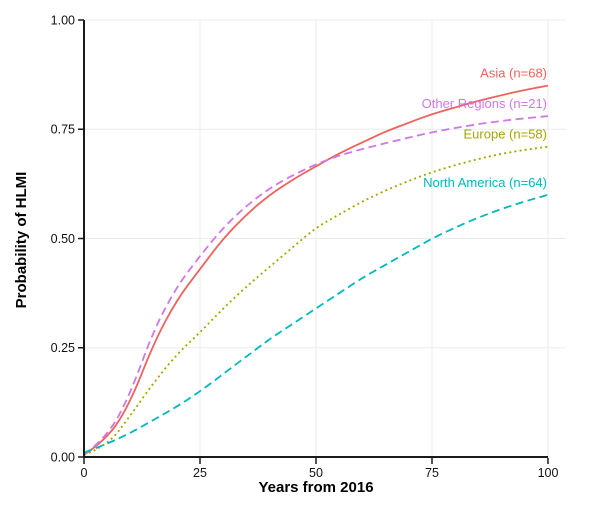 This screenshot has width=600, height=510. I want to click on y-tick-label: 0.50, so click(63, 239).